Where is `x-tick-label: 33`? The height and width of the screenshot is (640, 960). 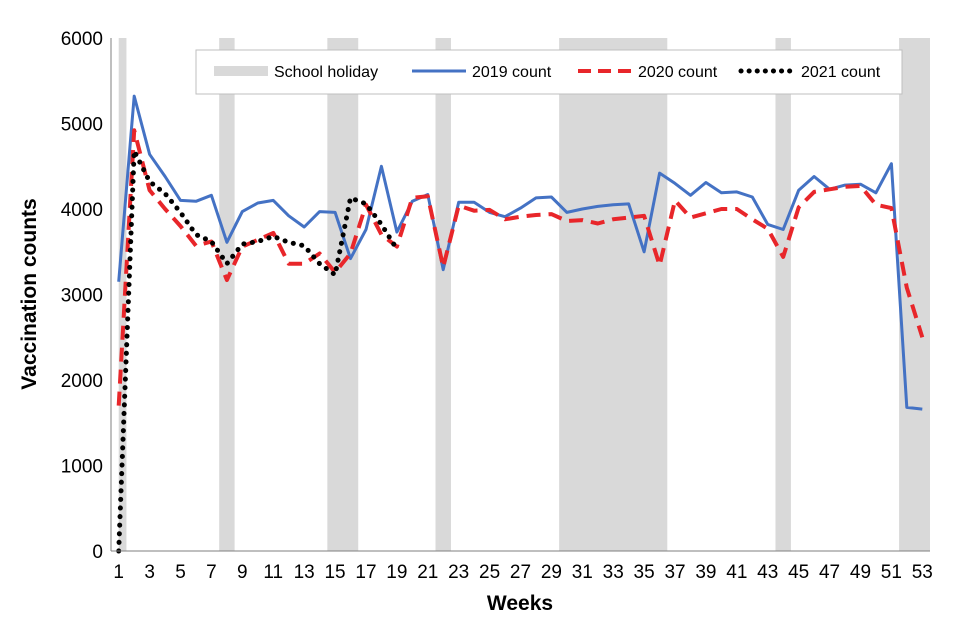 x-tick-label: 33 is located at coordinates (613, 572).